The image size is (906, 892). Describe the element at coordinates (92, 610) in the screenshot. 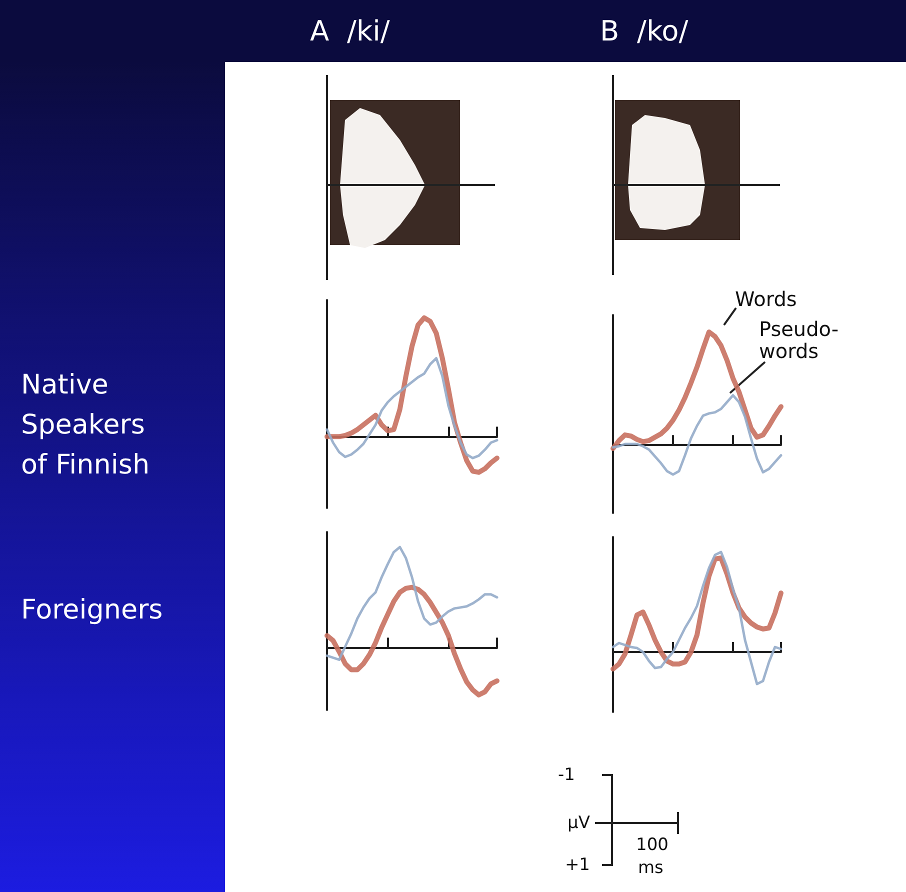

I see `y-axis-title: Foreigners` at that location.